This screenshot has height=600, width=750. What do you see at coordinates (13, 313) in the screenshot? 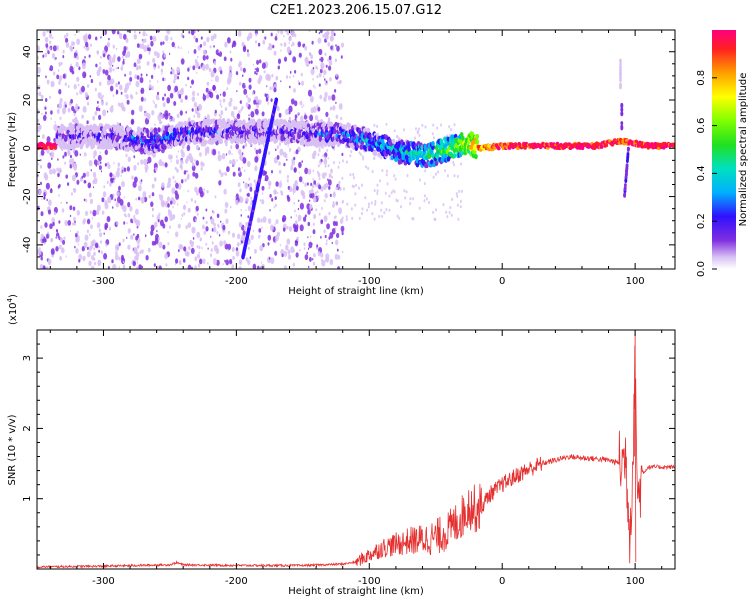
I see `scale-open: (x10` at bounding box center [13, 313].